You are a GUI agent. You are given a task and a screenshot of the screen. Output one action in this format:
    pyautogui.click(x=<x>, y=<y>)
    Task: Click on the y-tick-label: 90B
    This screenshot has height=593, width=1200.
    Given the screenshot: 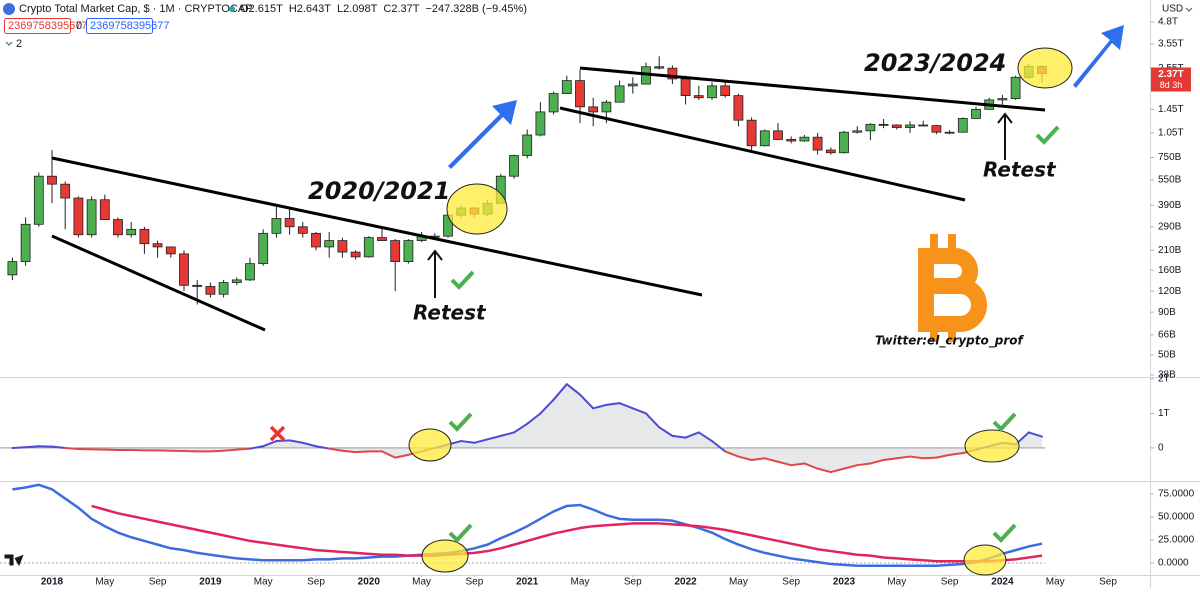 What is the action you would take?
    pyautogui.click(x=1167, y=312)
    